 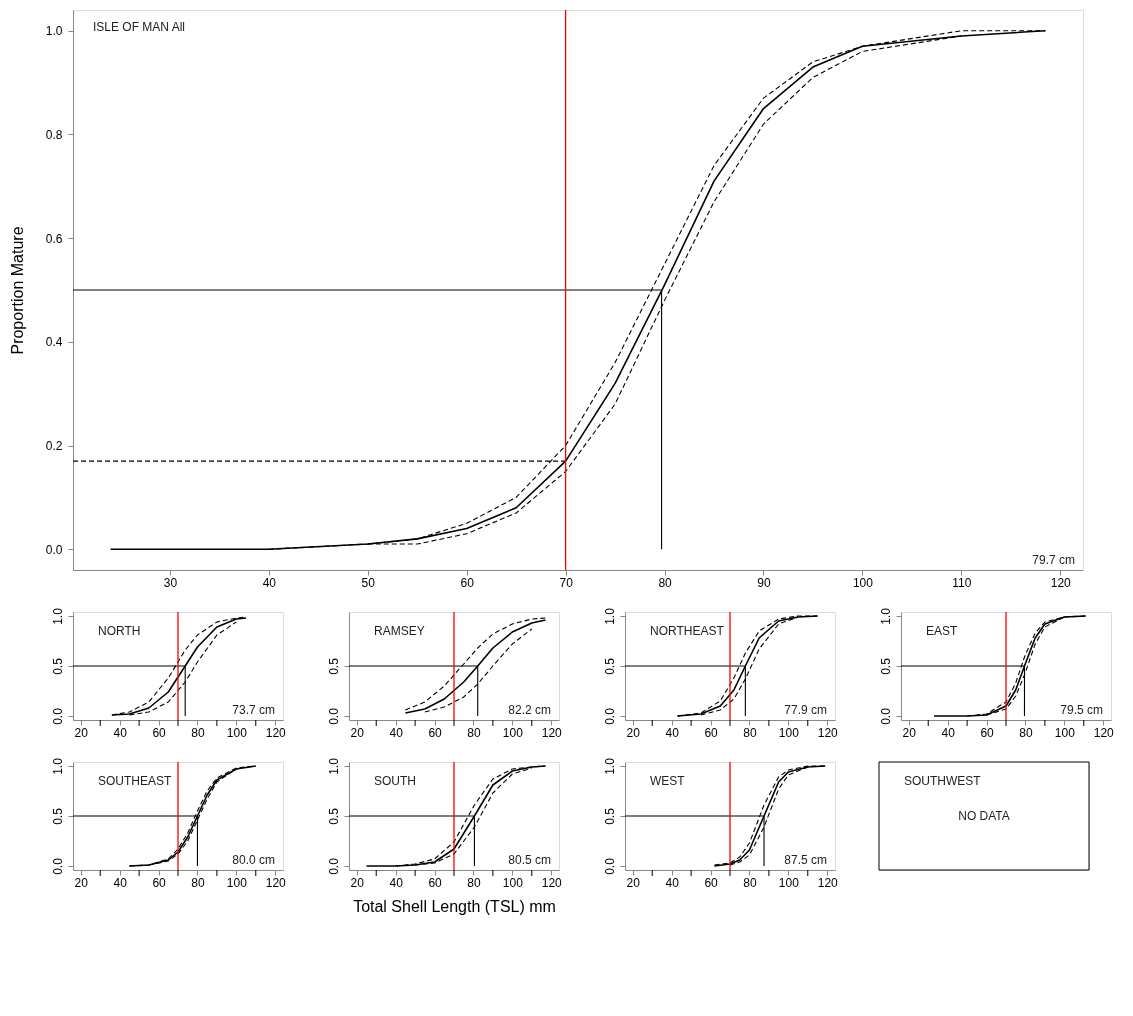 What do you see at coordinates (942, 631) in the screenshot?
I see `text: EAST` at bounding box center [942, 631].